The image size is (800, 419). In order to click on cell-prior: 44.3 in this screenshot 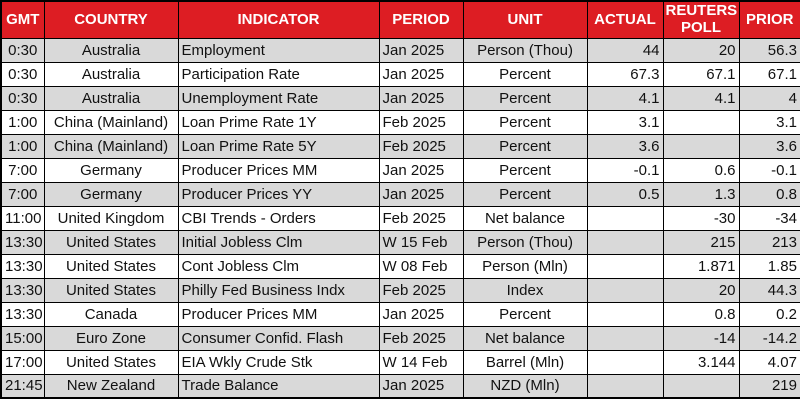, I will do `click(769, 290)`.